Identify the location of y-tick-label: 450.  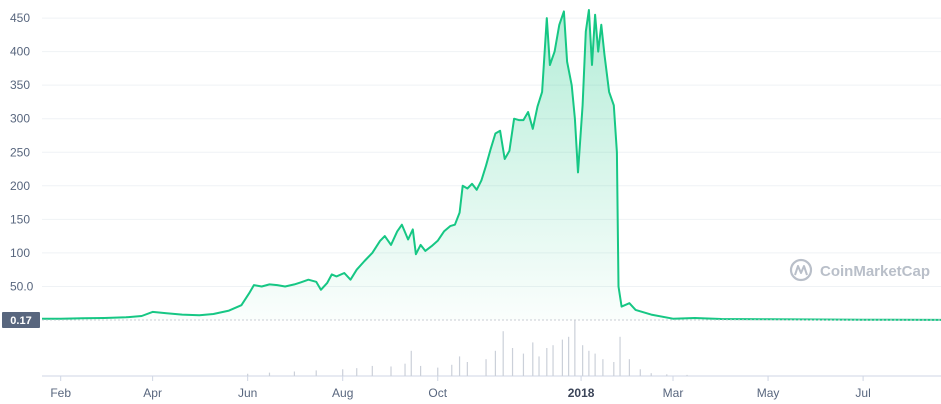
(20, 18).